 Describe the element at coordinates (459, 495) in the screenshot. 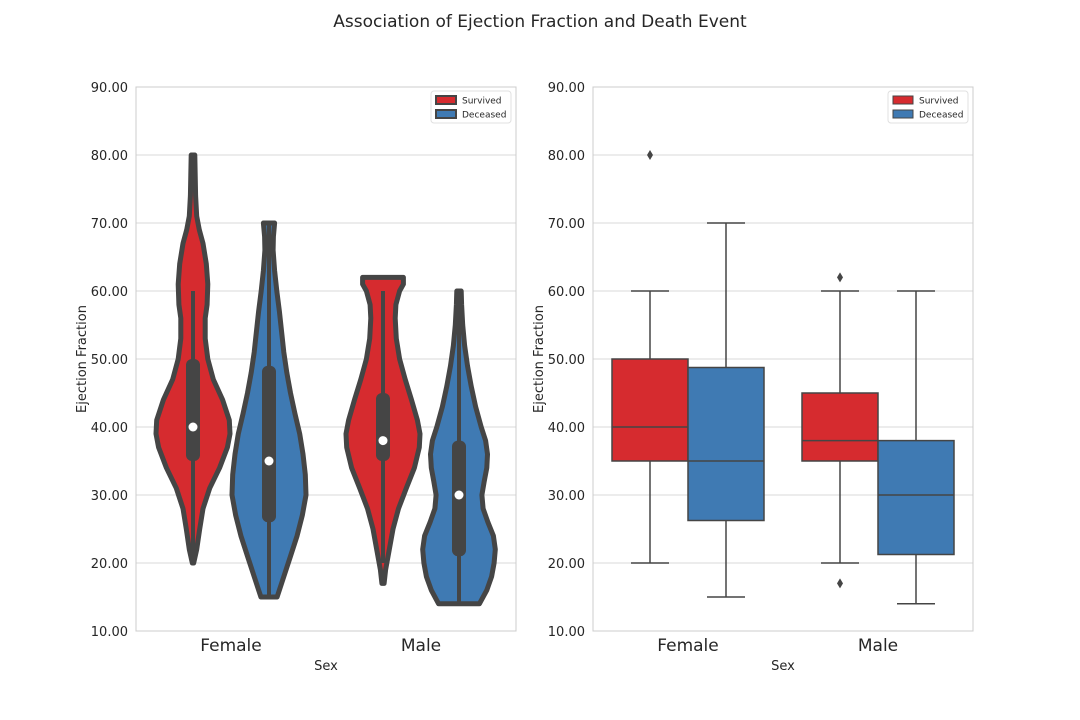

I see `violin-median-deceased-male` at that location.